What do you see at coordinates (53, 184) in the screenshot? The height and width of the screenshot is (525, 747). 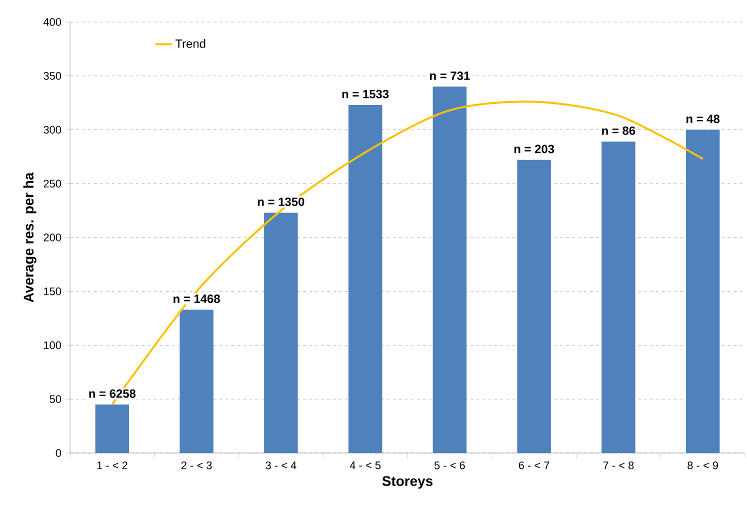 I see `y-tick-label: 250` at bounding box center [53, 184].